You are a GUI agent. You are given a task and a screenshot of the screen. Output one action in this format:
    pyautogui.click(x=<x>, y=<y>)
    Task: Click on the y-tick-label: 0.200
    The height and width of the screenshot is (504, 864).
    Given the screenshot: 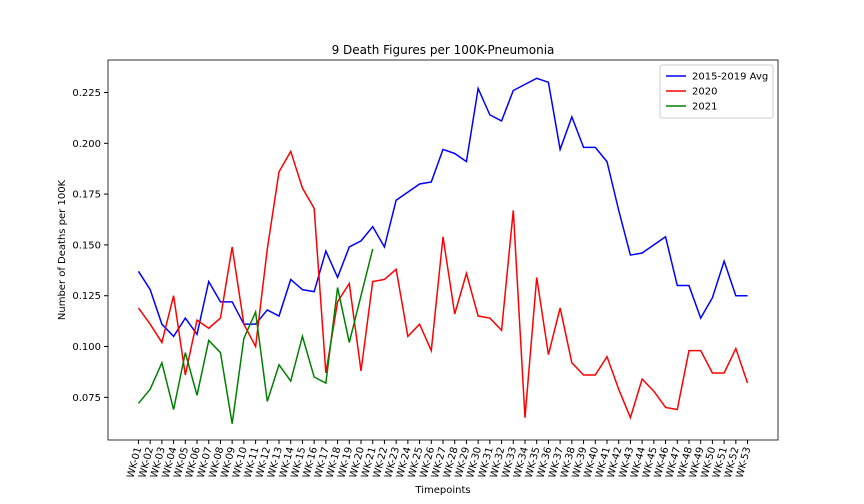 What is the action you would take?
    pyautogui.click(x=86, y=144)
    